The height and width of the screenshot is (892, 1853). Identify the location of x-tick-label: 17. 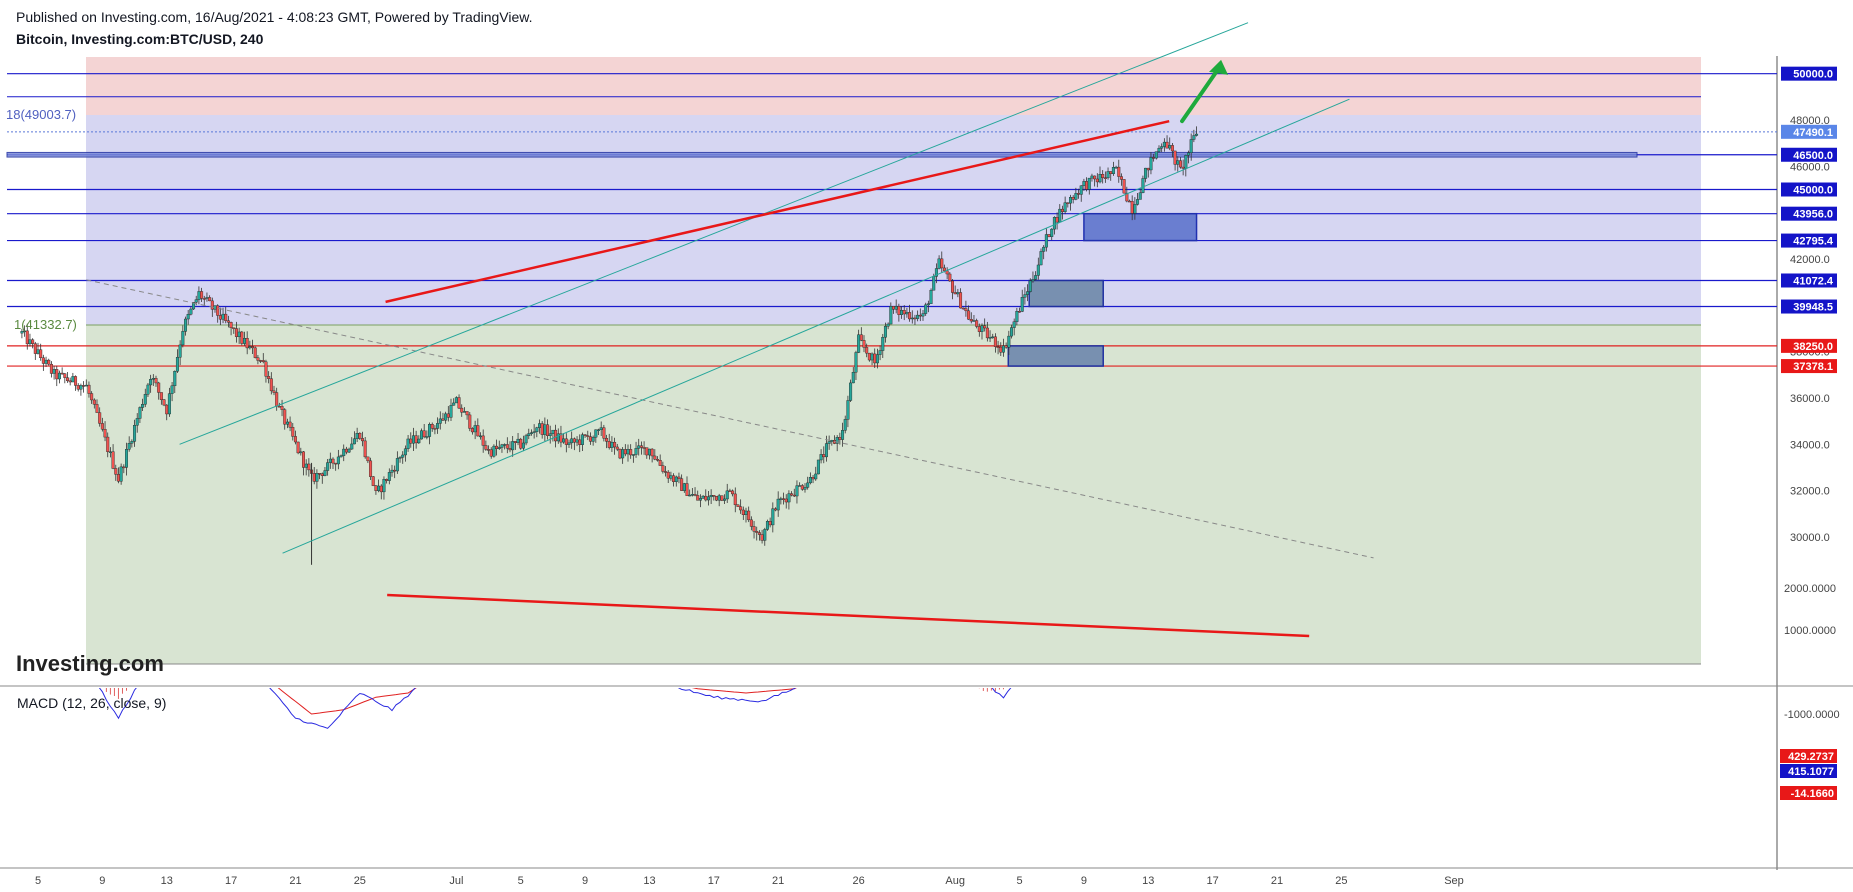
(231, 881).